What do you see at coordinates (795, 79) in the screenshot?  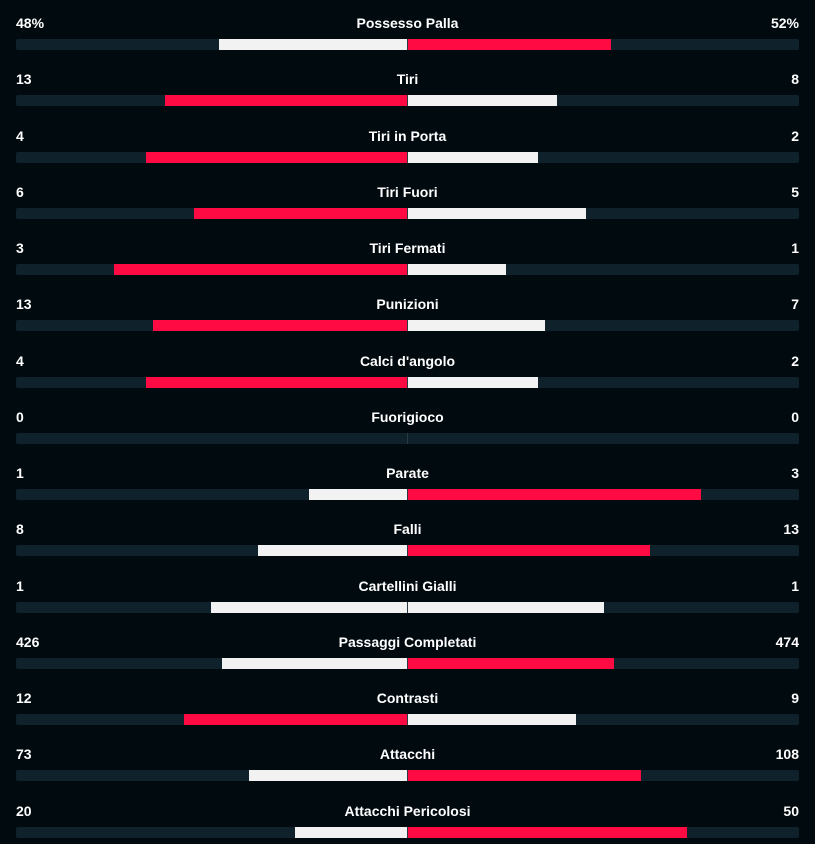 I see `away-value: 8` at bounding box center [795, 79].